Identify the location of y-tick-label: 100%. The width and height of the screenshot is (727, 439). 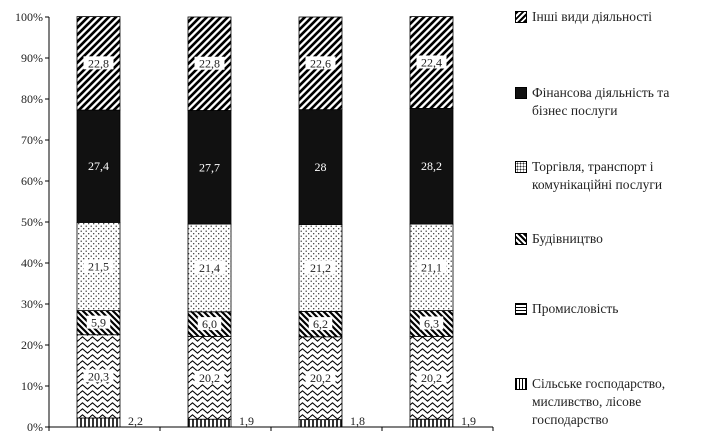
(29, 17).